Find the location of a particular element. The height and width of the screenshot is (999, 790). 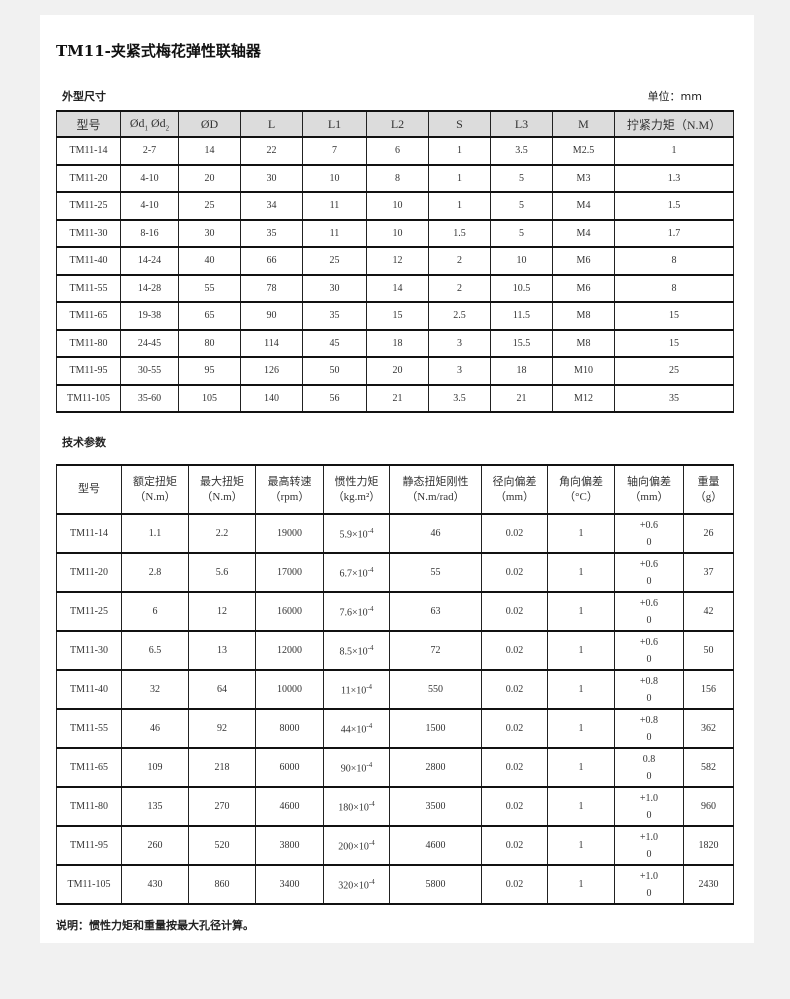

table-cell: 35-60 is located at coordinates (149, 398).